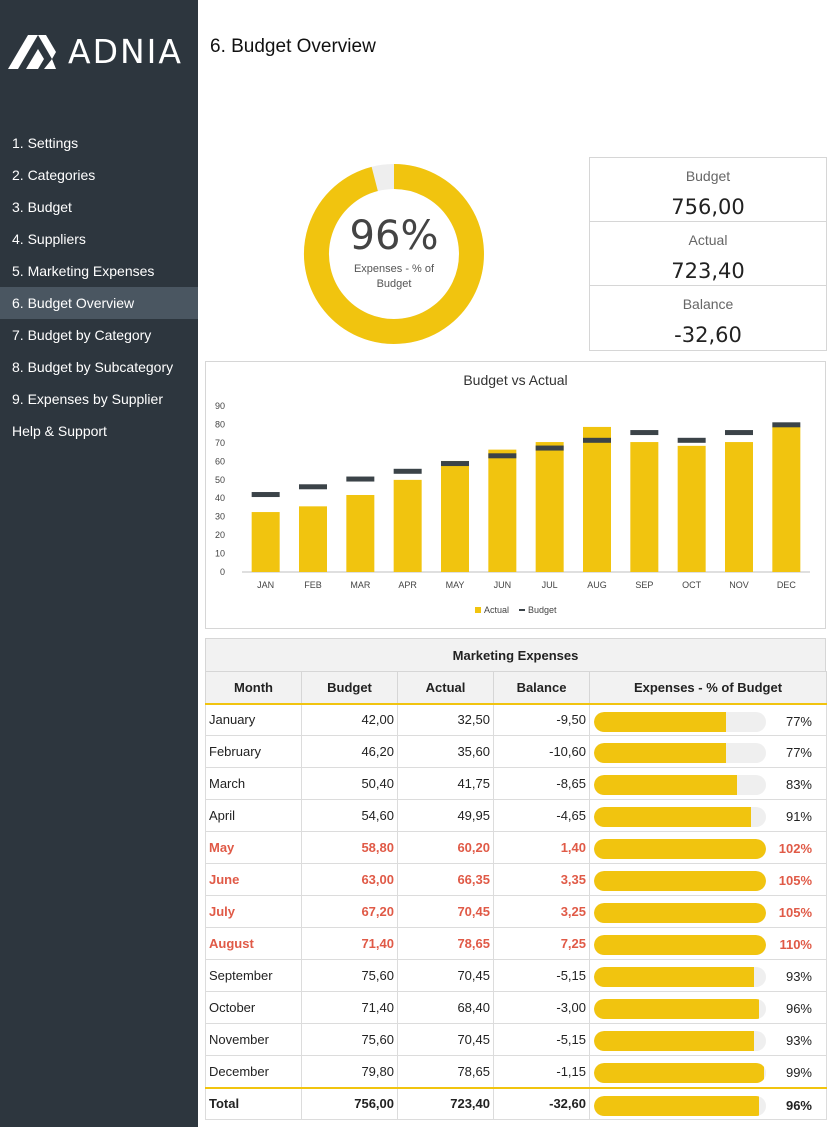 This screenshot has height=1127, width=833. Describe the element at coordinates (349, 751) in the screenshot. I see `cell-budget: 46,20` at that location.